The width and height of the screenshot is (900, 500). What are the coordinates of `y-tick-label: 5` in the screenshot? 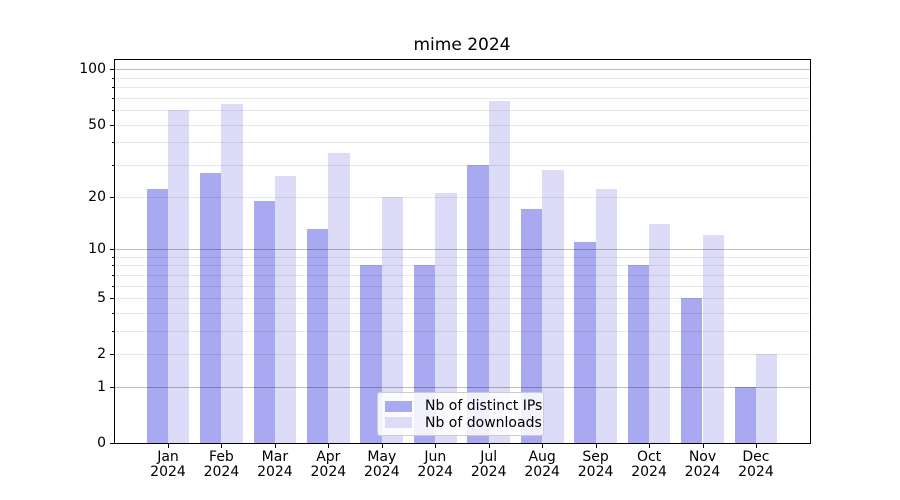 It's located at (101, 298).